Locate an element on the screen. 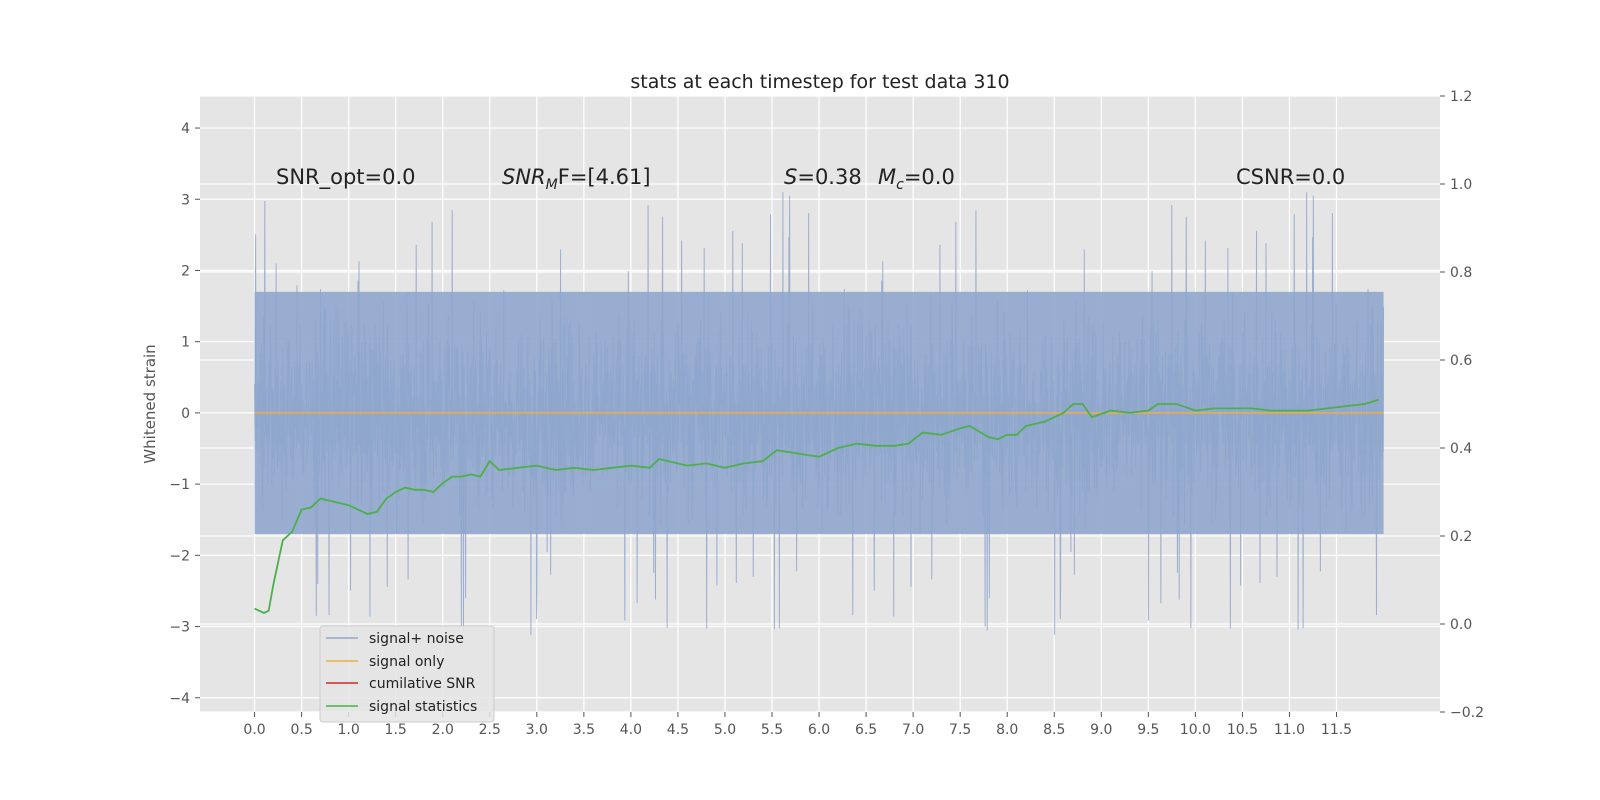 The height and width of the screenshot is (800, 1600). x-tick-label: 6.5 is located at coordinates (866, 730).